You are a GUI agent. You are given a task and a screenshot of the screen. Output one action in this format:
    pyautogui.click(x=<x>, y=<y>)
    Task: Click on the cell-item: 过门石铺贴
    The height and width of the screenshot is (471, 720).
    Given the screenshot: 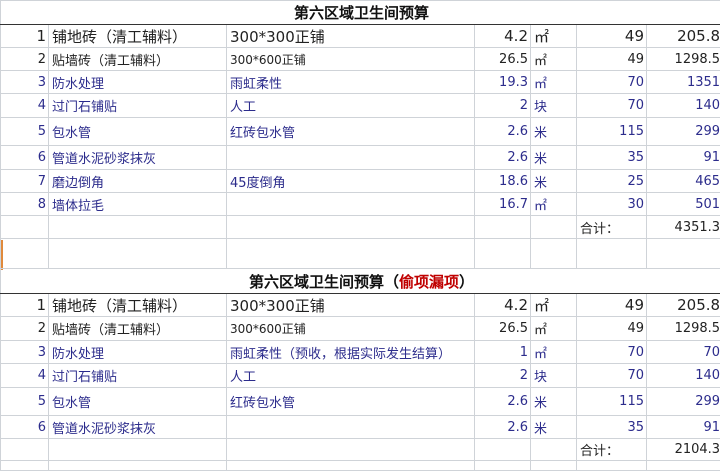 What is the action you would take?
    pyautogui.click(x=138, y=106)
    